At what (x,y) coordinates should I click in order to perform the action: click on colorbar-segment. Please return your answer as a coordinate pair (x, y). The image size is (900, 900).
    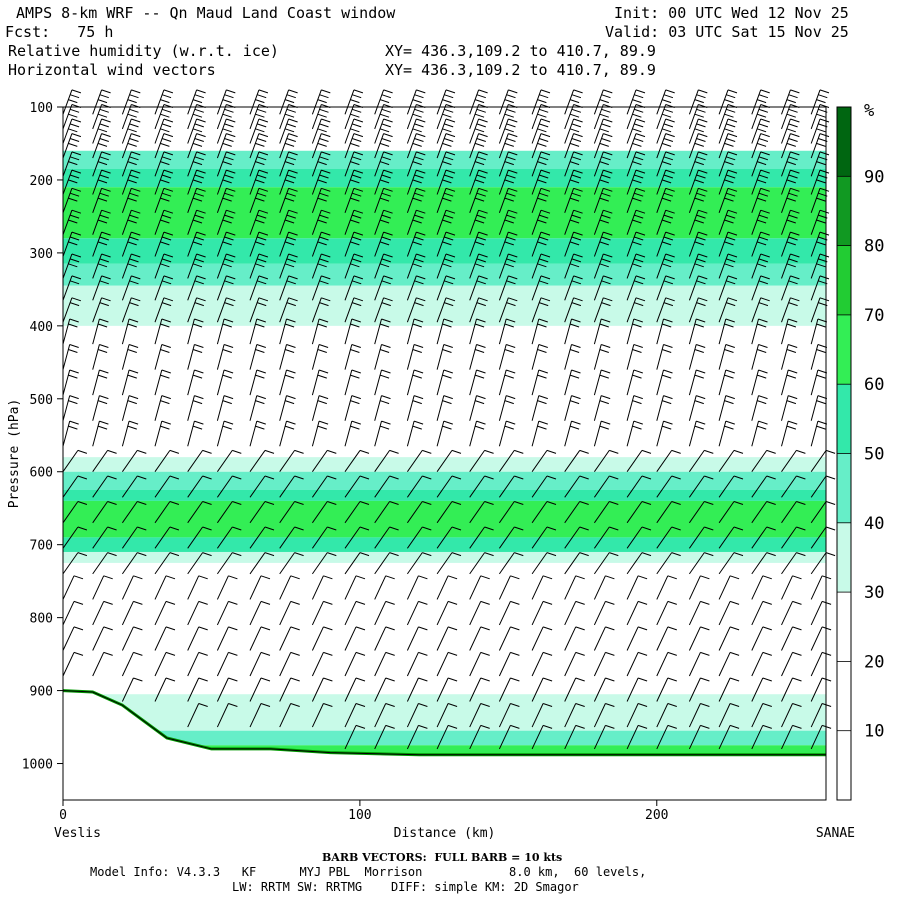
    Looking at the image, I should click on (844, 211).